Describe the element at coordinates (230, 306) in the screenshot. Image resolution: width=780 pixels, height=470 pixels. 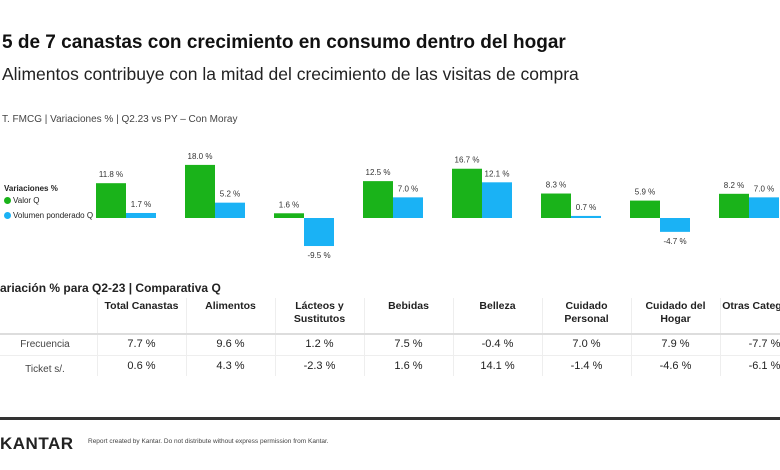
I see `column-header: Alimentos` at that location.